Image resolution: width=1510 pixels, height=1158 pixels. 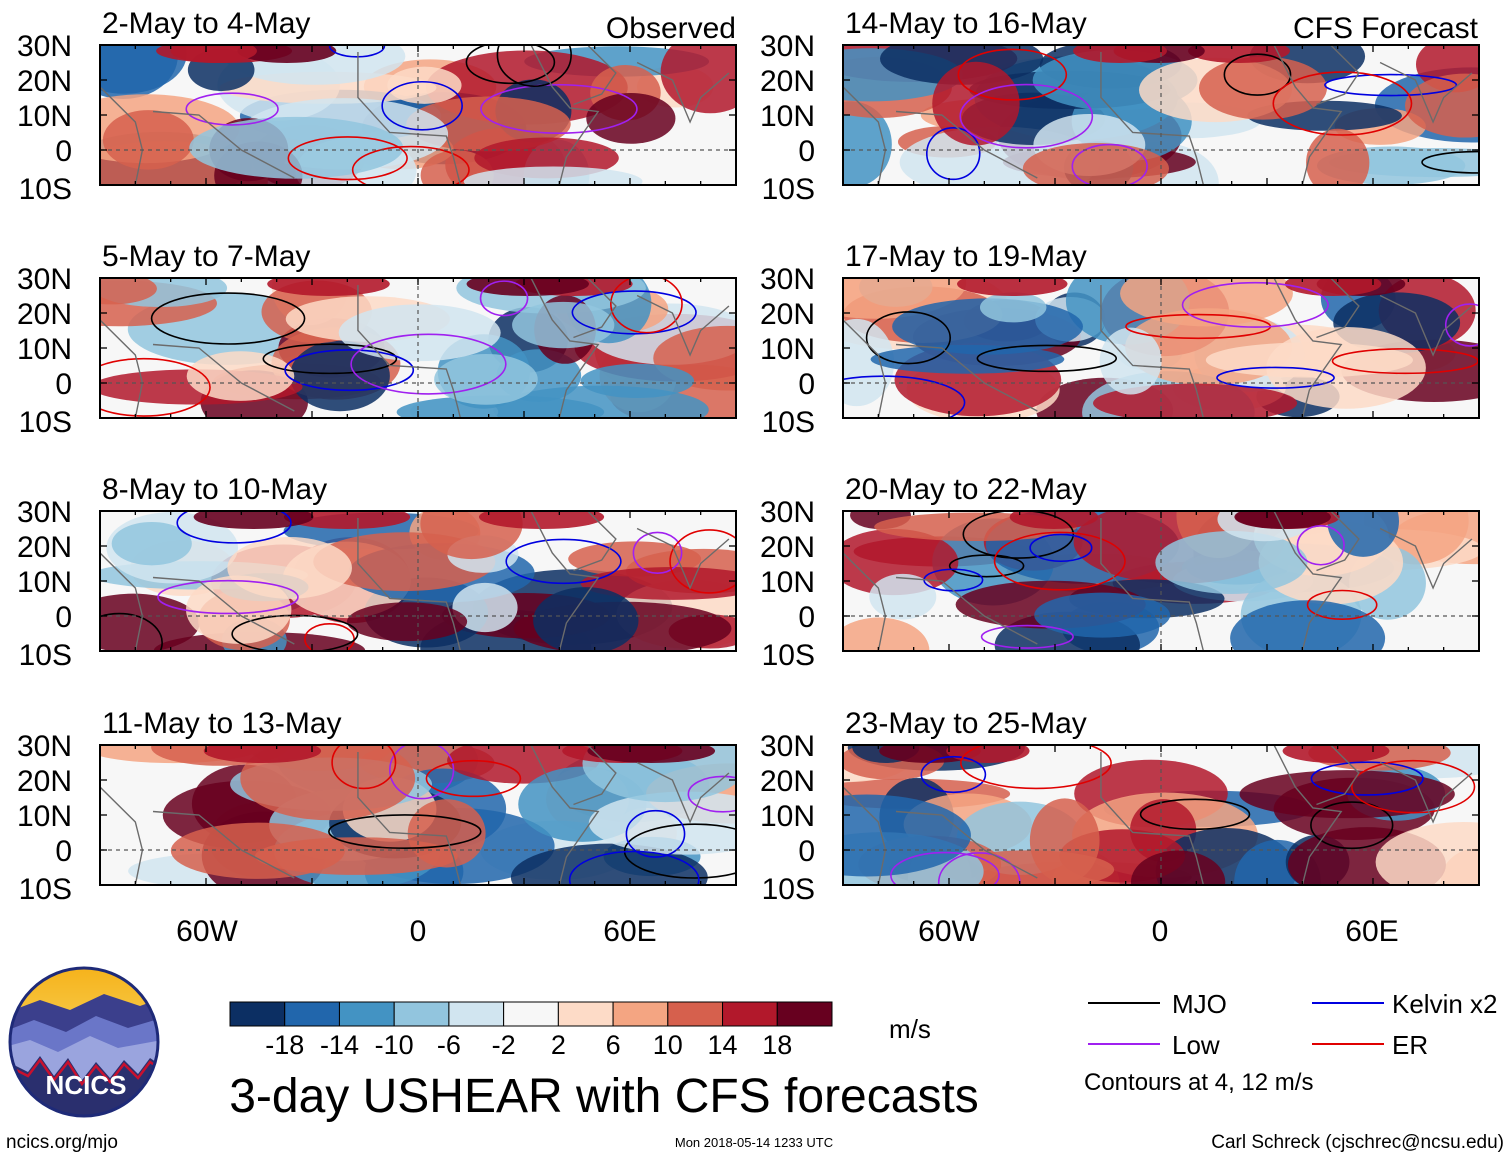 What do you see at coordinates (339, 1045) in the screenshot?
I see `colorbar-label: -14` at bounding box center [339, 1045].